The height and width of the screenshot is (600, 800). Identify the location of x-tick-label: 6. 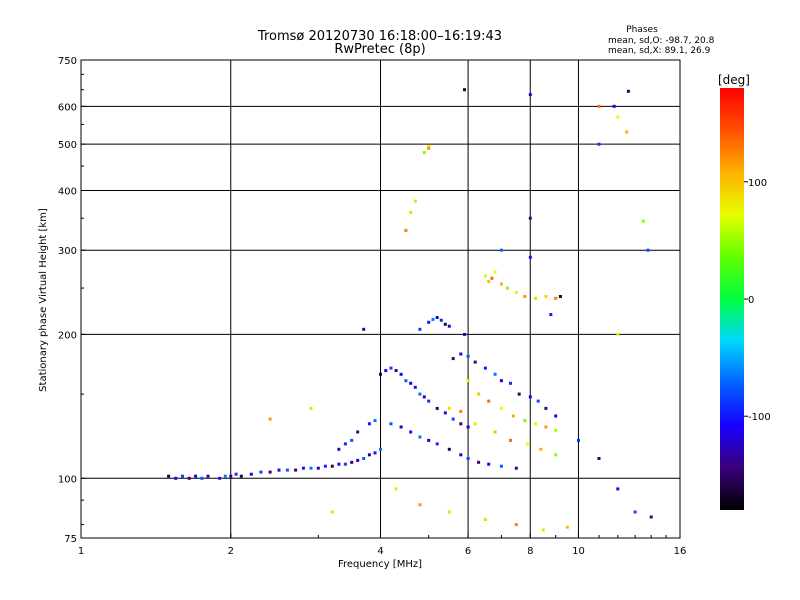
(468, 551).